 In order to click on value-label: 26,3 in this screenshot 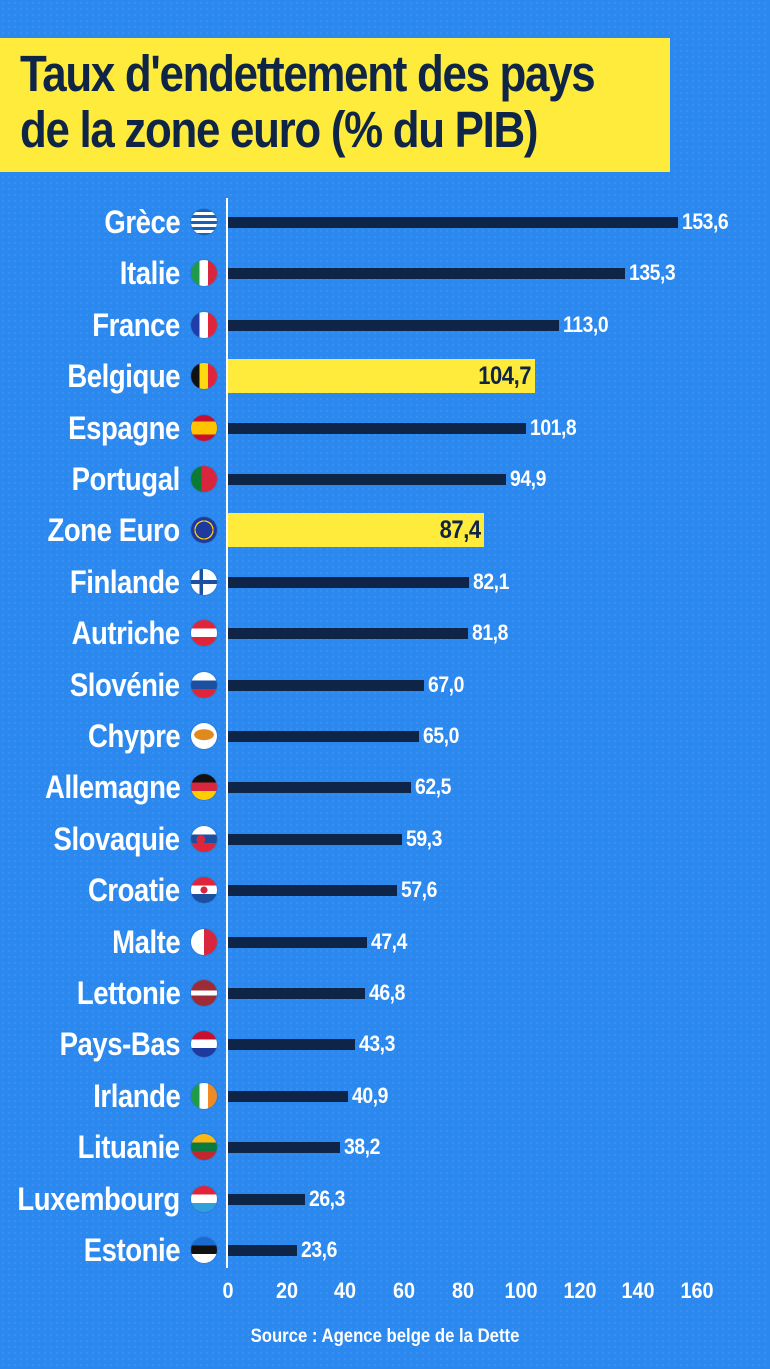, I will do `click(327, 1198)`.